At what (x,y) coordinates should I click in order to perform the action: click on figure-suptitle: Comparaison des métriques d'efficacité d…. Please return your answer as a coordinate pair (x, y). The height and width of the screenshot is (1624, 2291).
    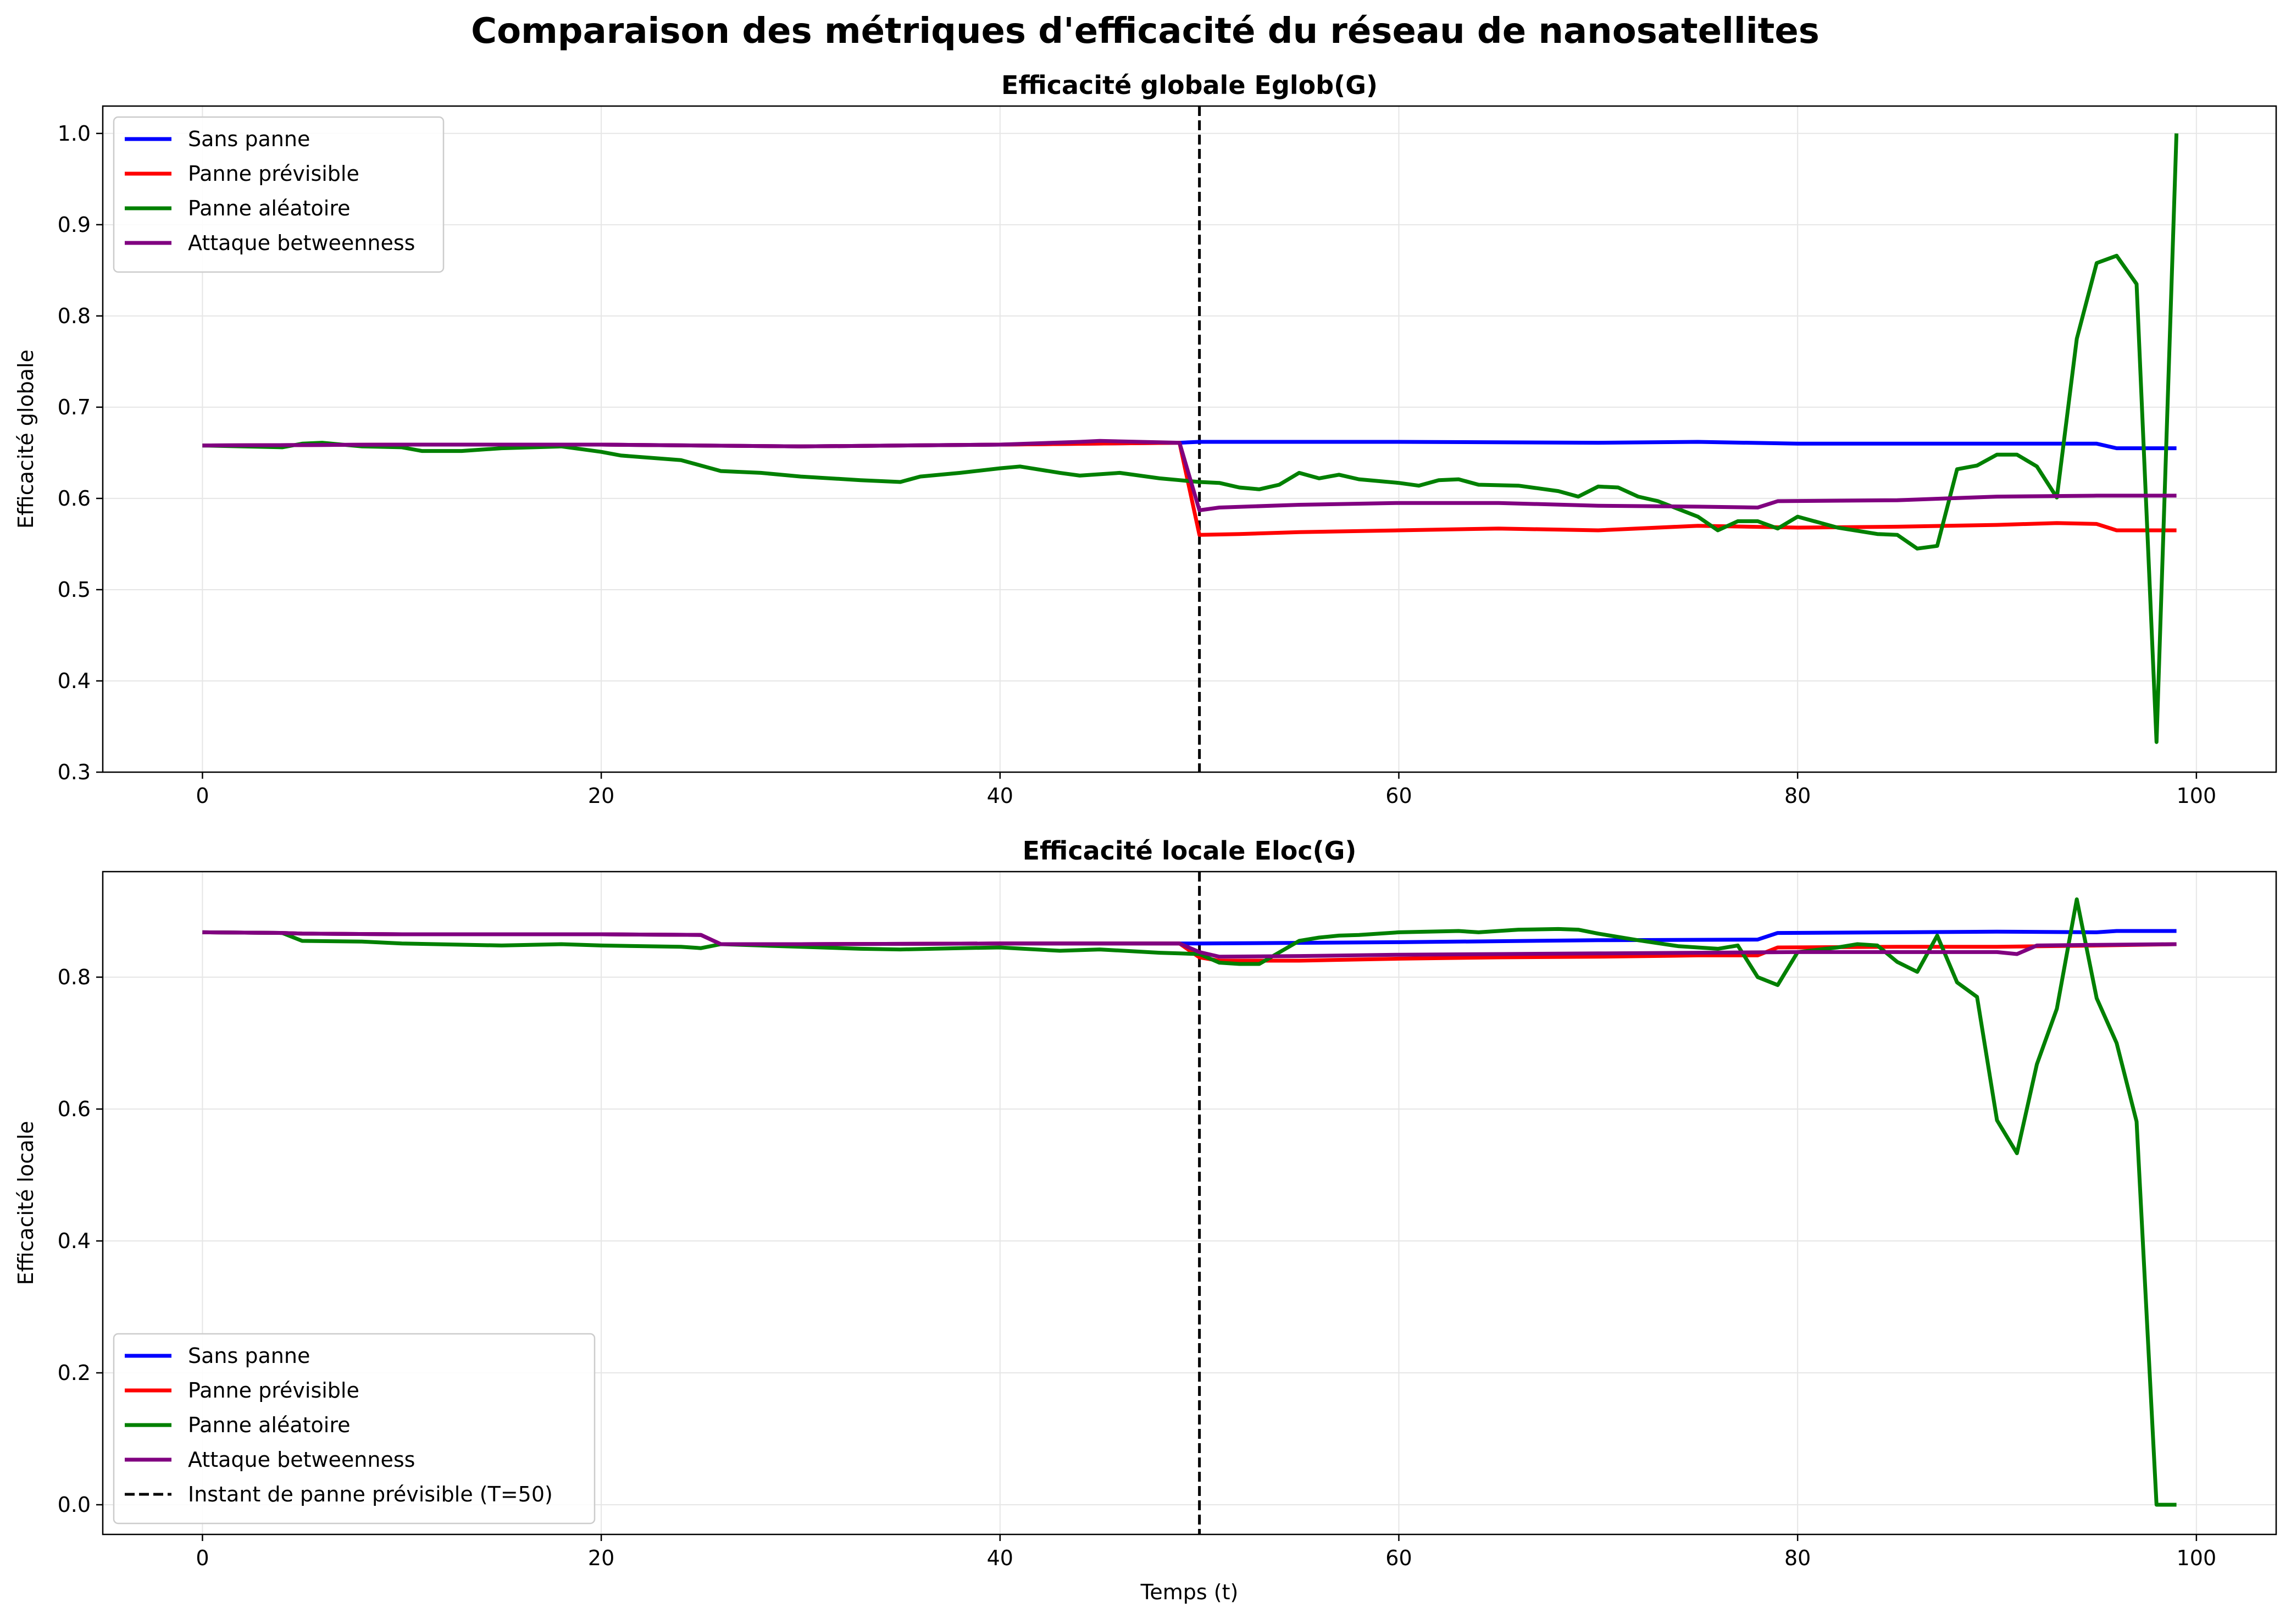
    Looking at the image, I should click on (1145, 31).